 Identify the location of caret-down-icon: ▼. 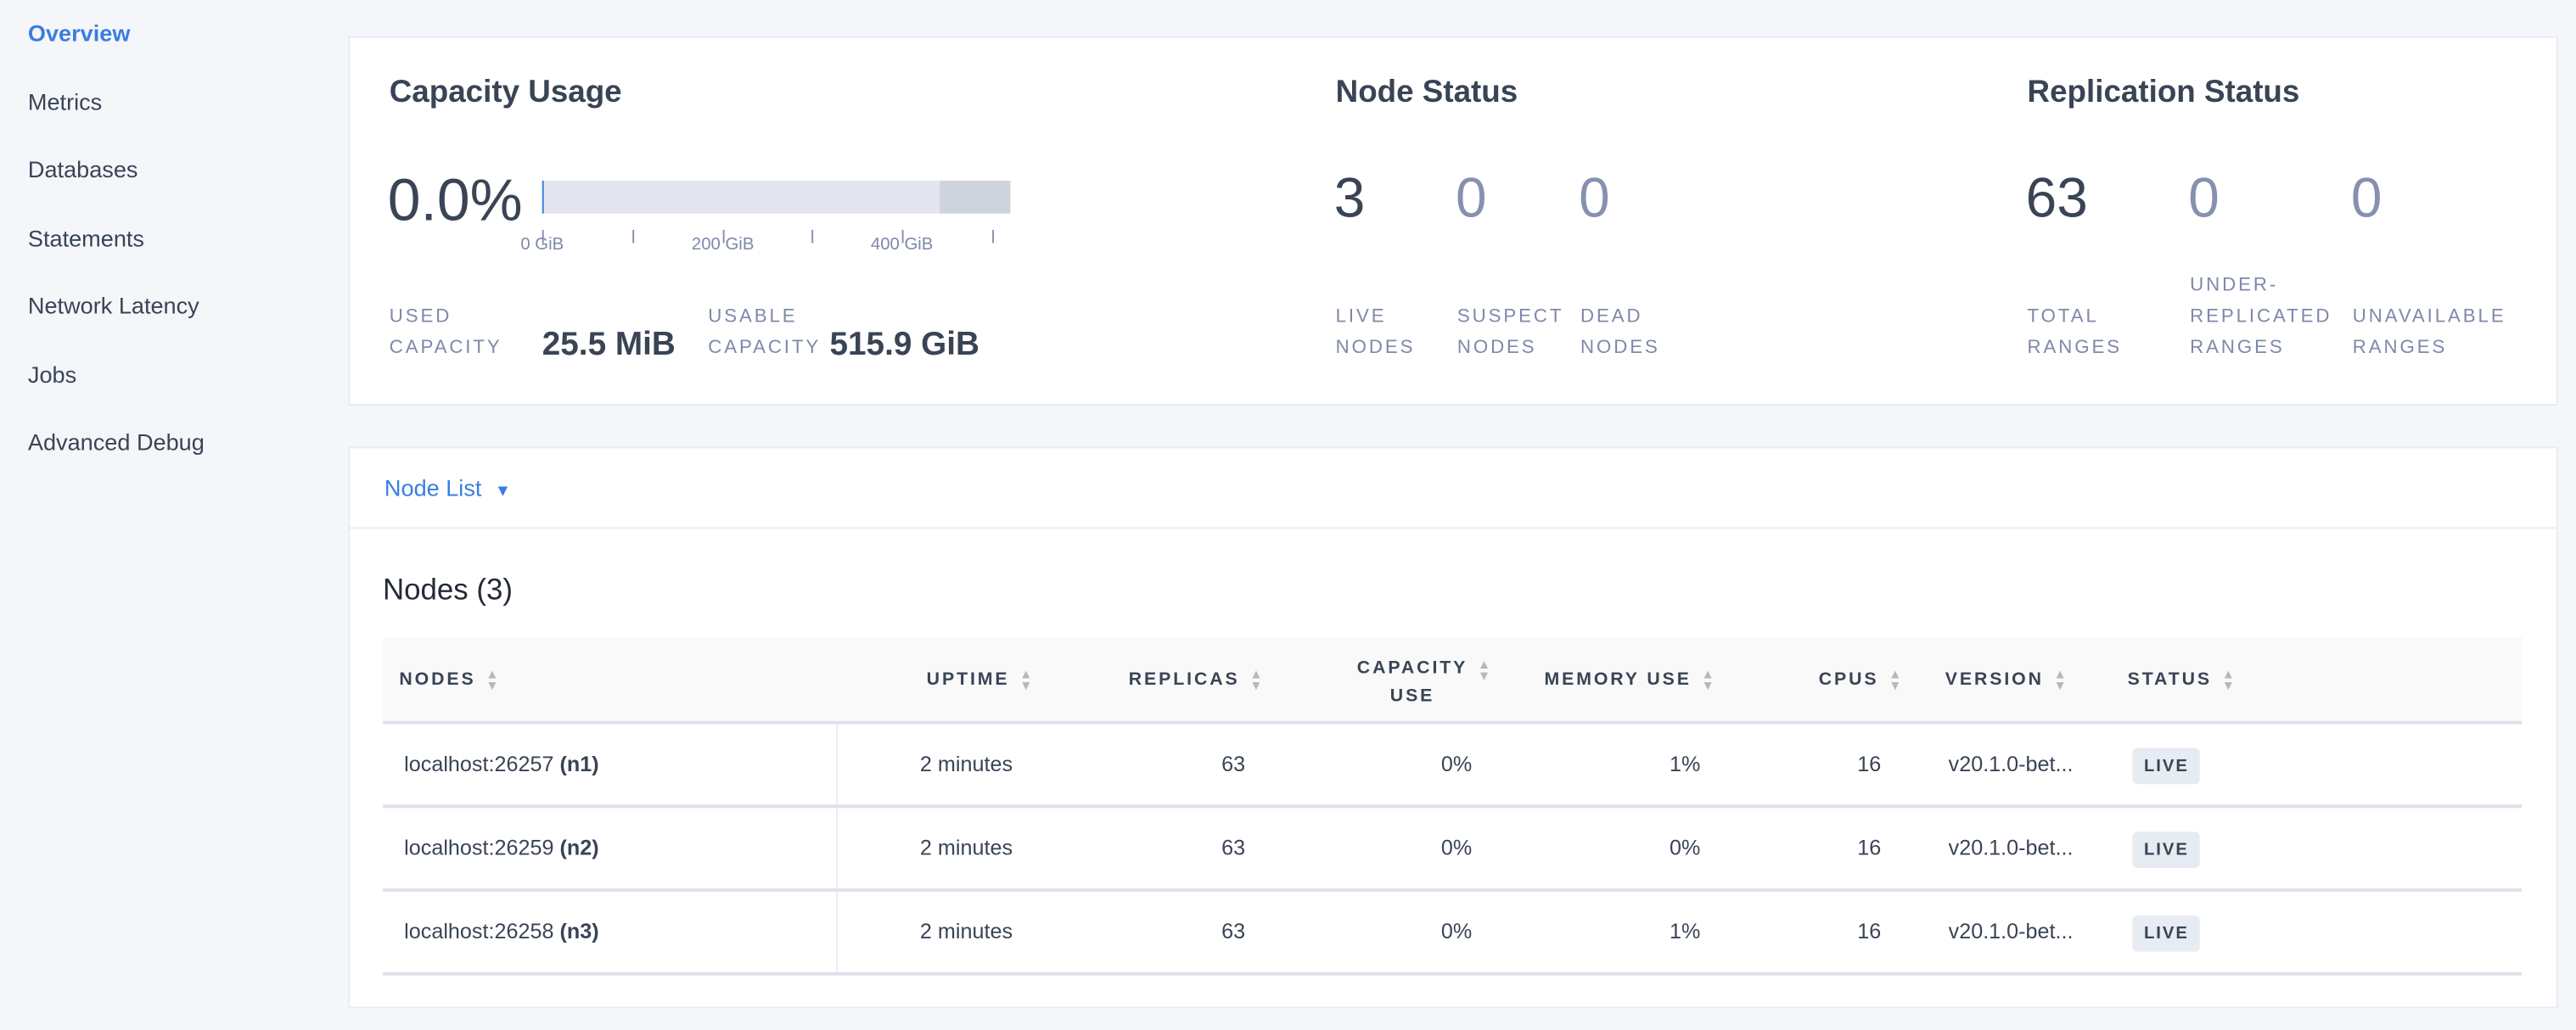
(503, 492).